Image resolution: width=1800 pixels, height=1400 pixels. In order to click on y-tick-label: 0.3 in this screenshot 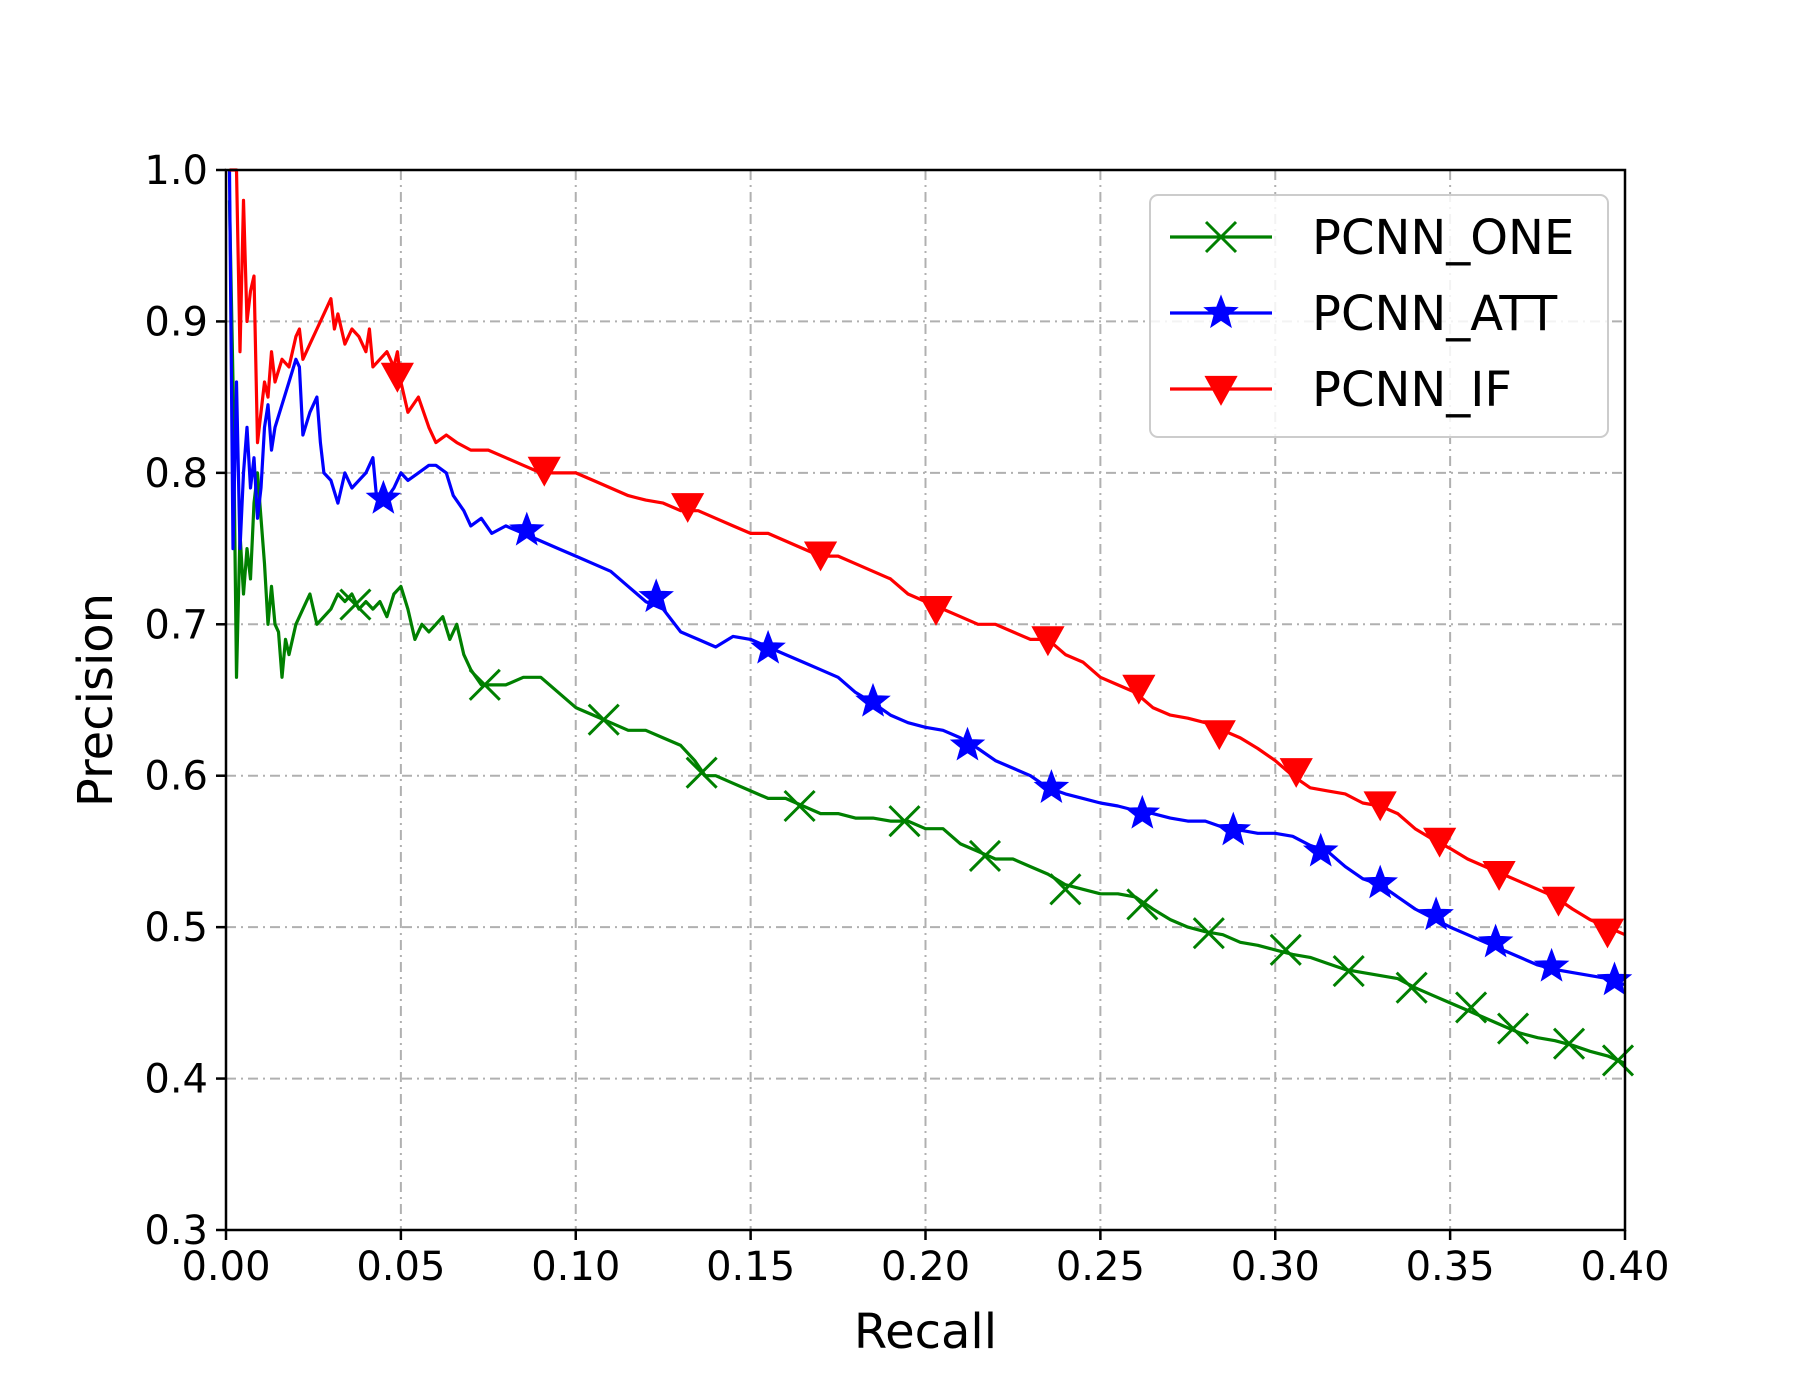, I will do `click(176, 1231)`.